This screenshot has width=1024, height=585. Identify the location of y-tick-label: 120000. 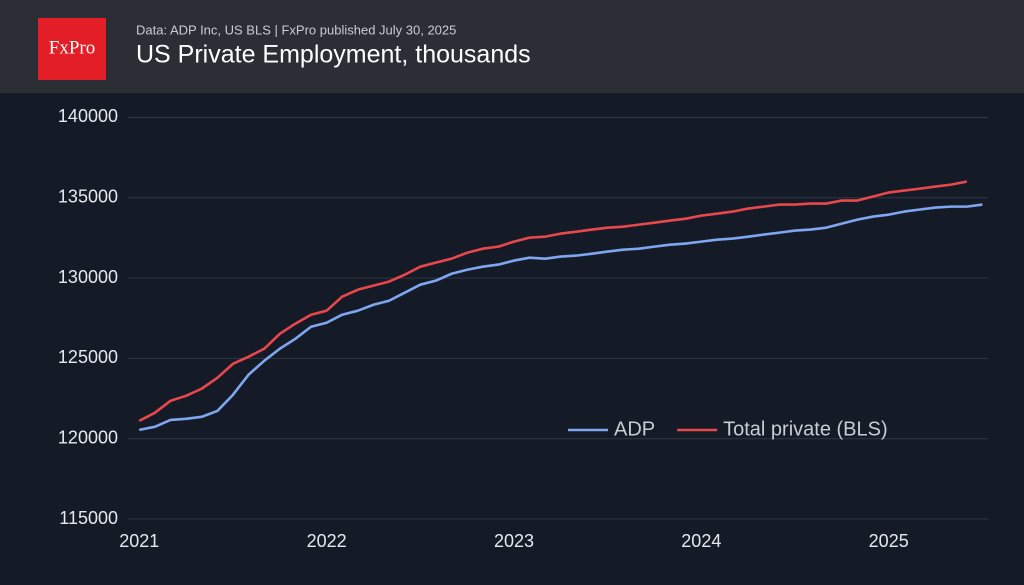
(88, 437).